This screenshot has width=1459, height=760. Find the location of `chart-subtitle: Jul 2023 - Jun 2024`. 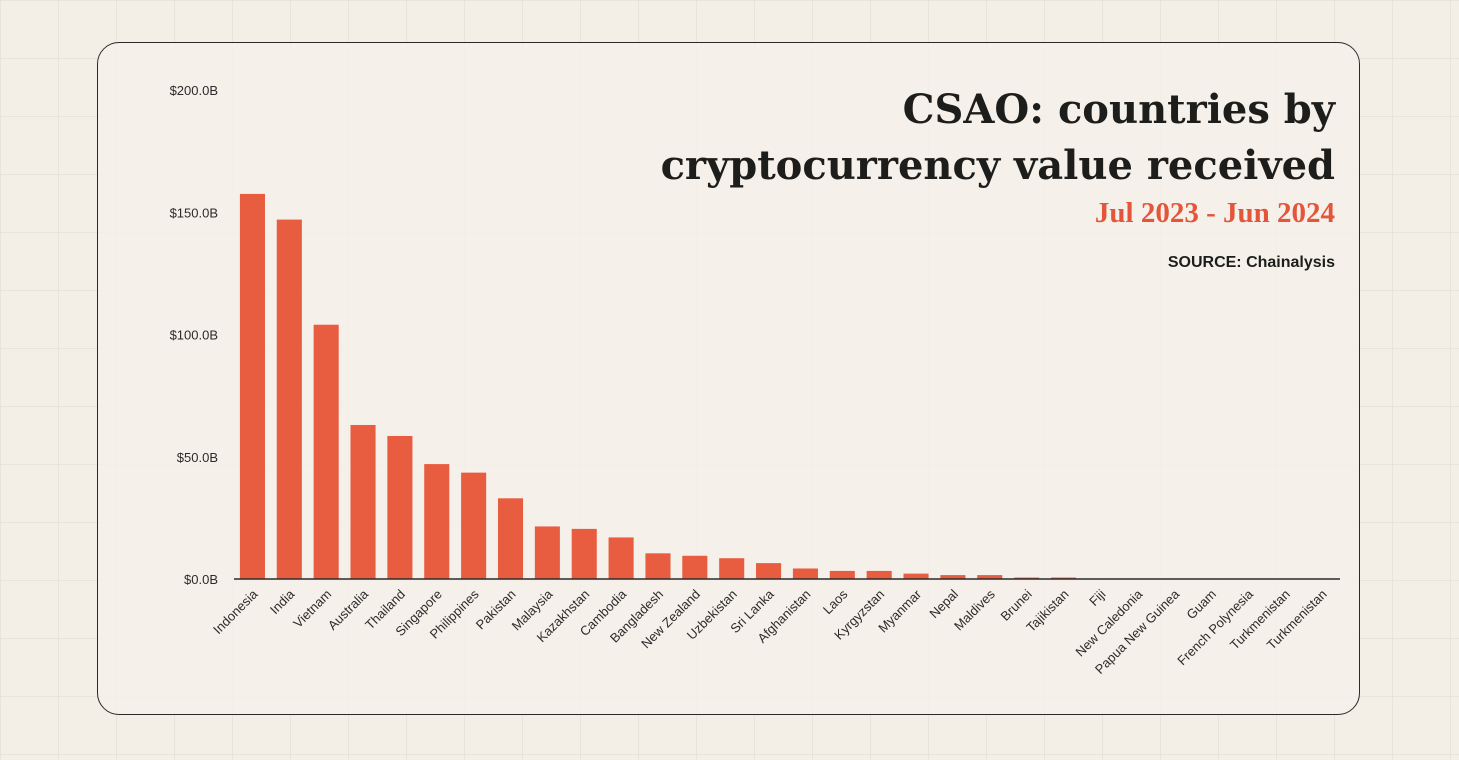

chart-subtitle: Jul 2023 - Jun 2024 is located at coordinates (1214, 213).